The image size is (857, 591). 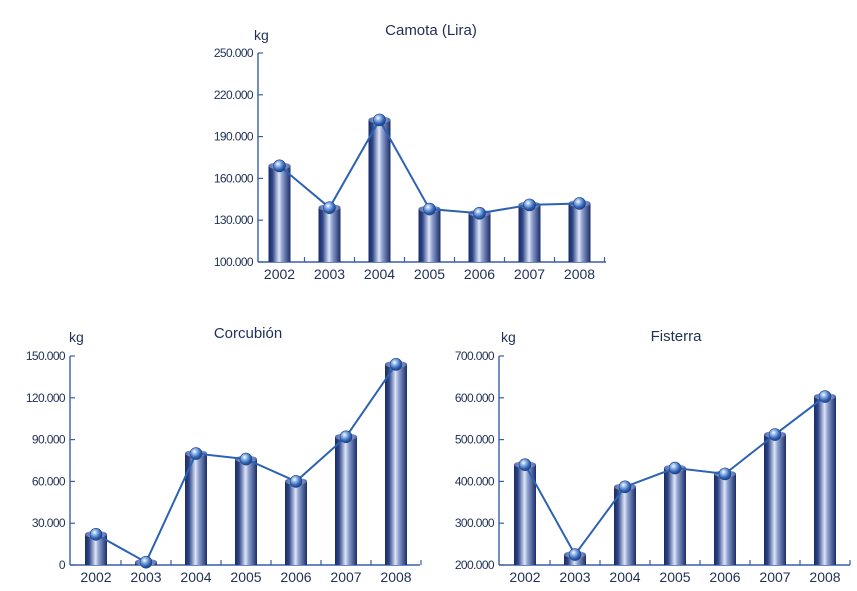 I want to click on y-tick-label: 300.000, so click(x=475, y=523).